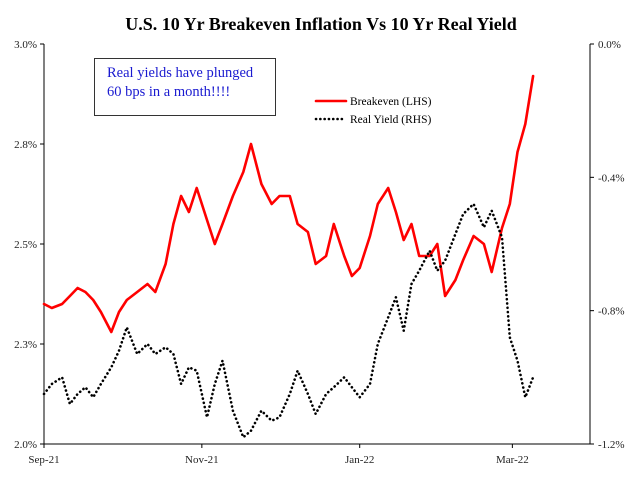 Image resolution: width=642 pixels, height=482 pixels. Describe the element at coordinates (373, 111) in the screenshot. I see `legend: Breakeven (LHS) Real Yield (RHS)` at that location.